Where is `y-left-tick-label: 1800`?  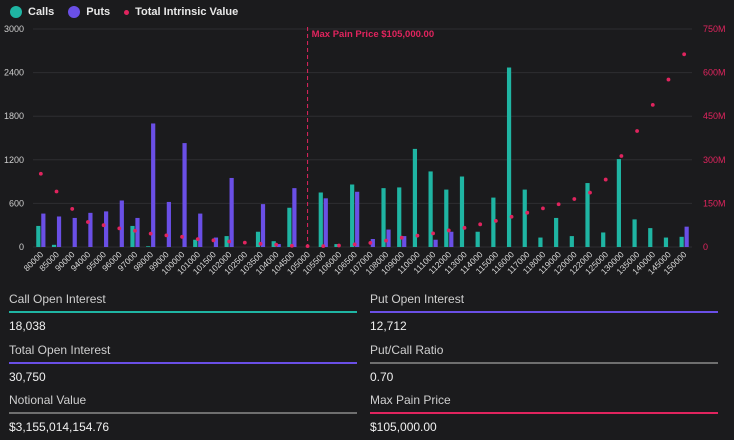
y-left-tick-label: 1800 is located at coordinates (14, 116).